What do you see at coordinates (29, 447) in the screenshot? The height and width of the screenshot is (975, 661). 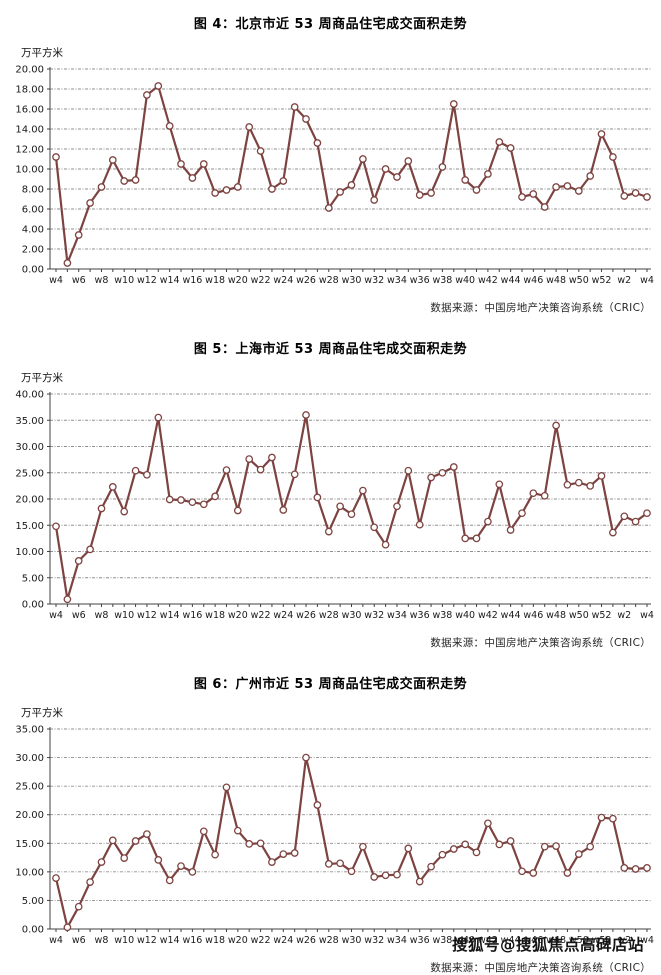 I see `svg-text: 30.00` at bounding box center [29, 447].